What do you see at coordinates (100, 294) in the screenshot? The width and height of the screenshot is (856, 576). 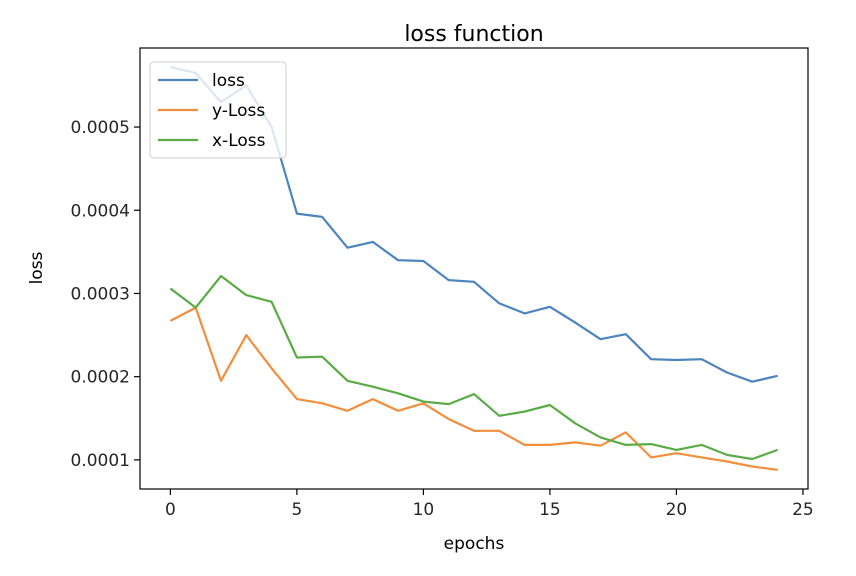 I see `y-tick-label: 0.0003` at bounding box center [100, 294].